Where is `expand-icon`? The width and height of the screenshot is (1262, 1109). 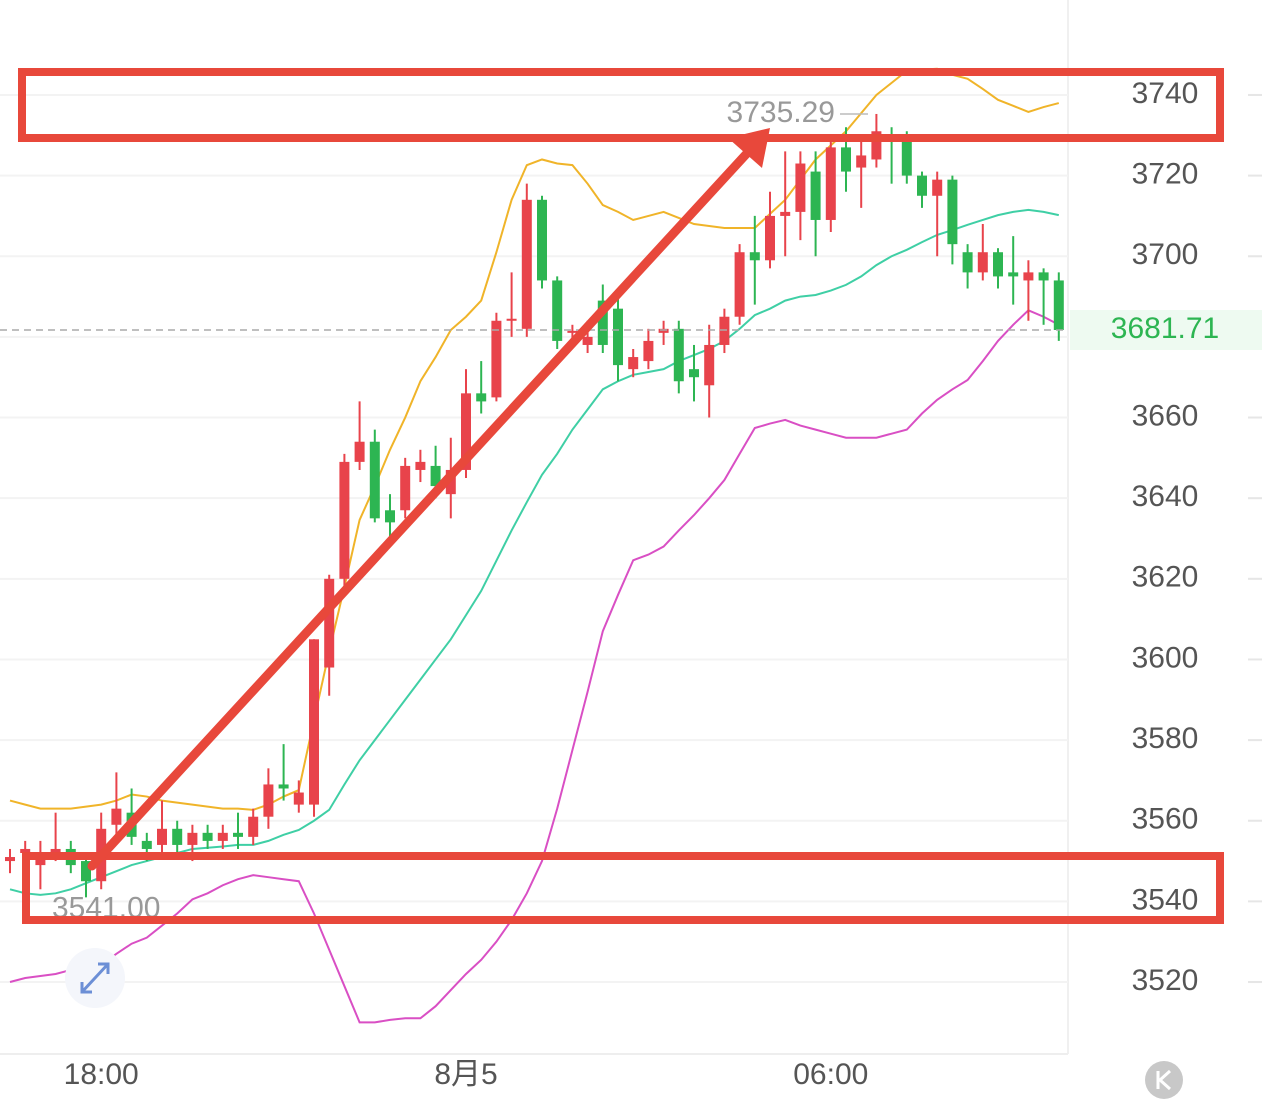
expand-icon is located at coordinates (95, 978).